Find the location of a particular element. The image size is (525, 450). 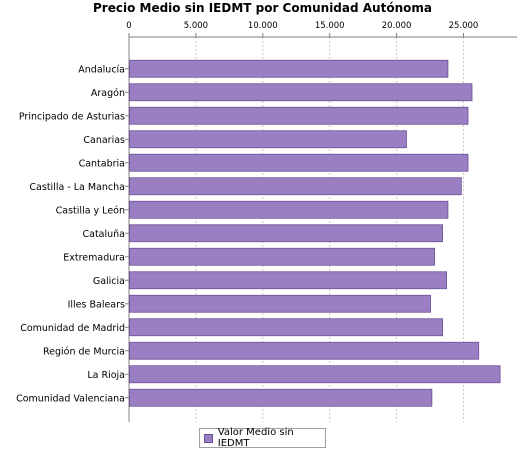

x-tick-label: 0 is located at coordinates (128, 26).